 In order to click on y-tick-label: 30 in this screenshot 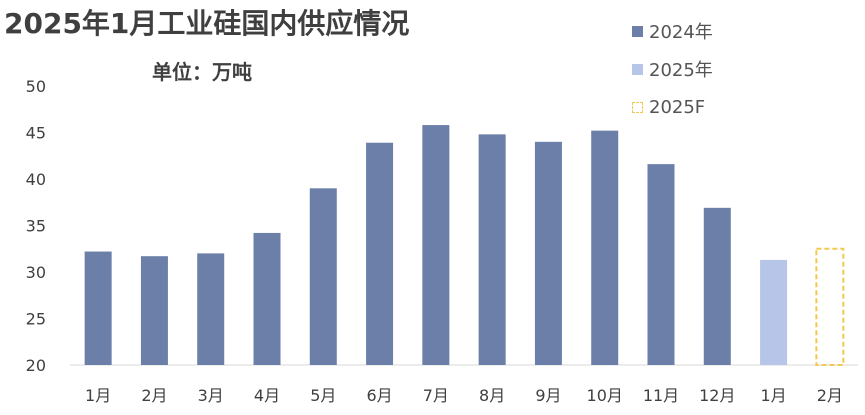, I will do `click(36, 272)`.